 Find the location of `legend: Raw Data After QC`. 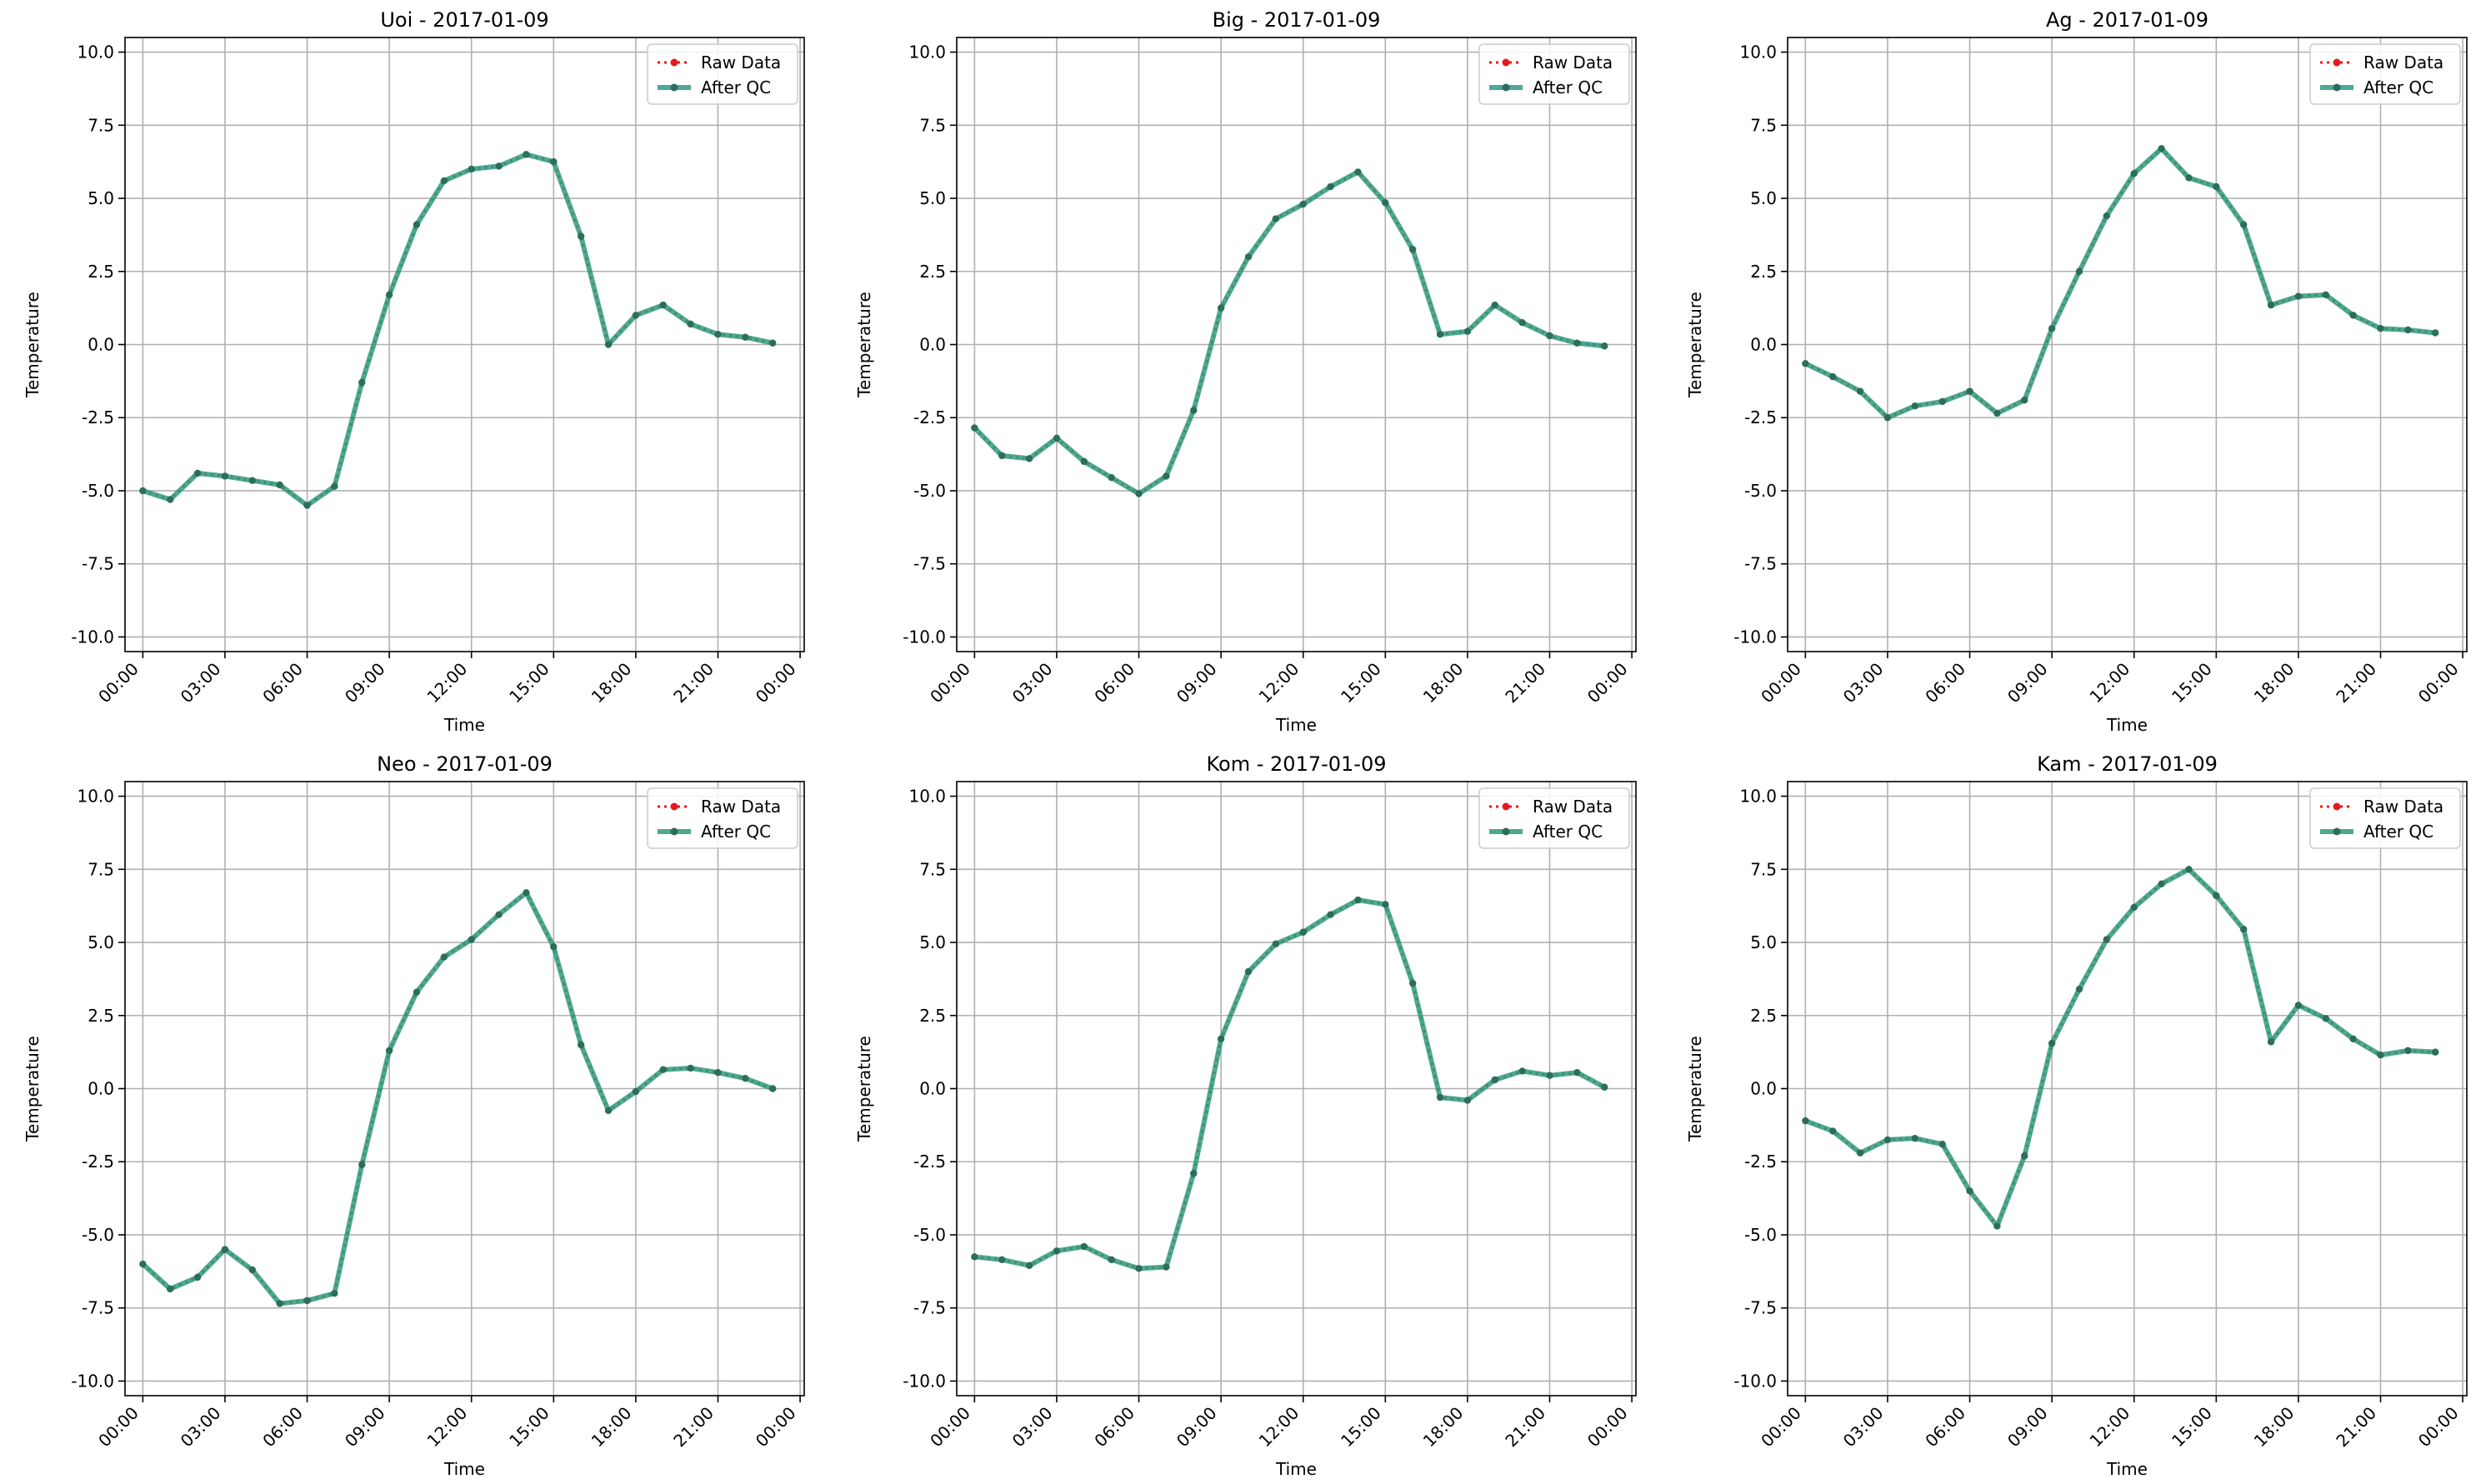

legend: Raw Data After QC is located at coordinates (1554, 818).